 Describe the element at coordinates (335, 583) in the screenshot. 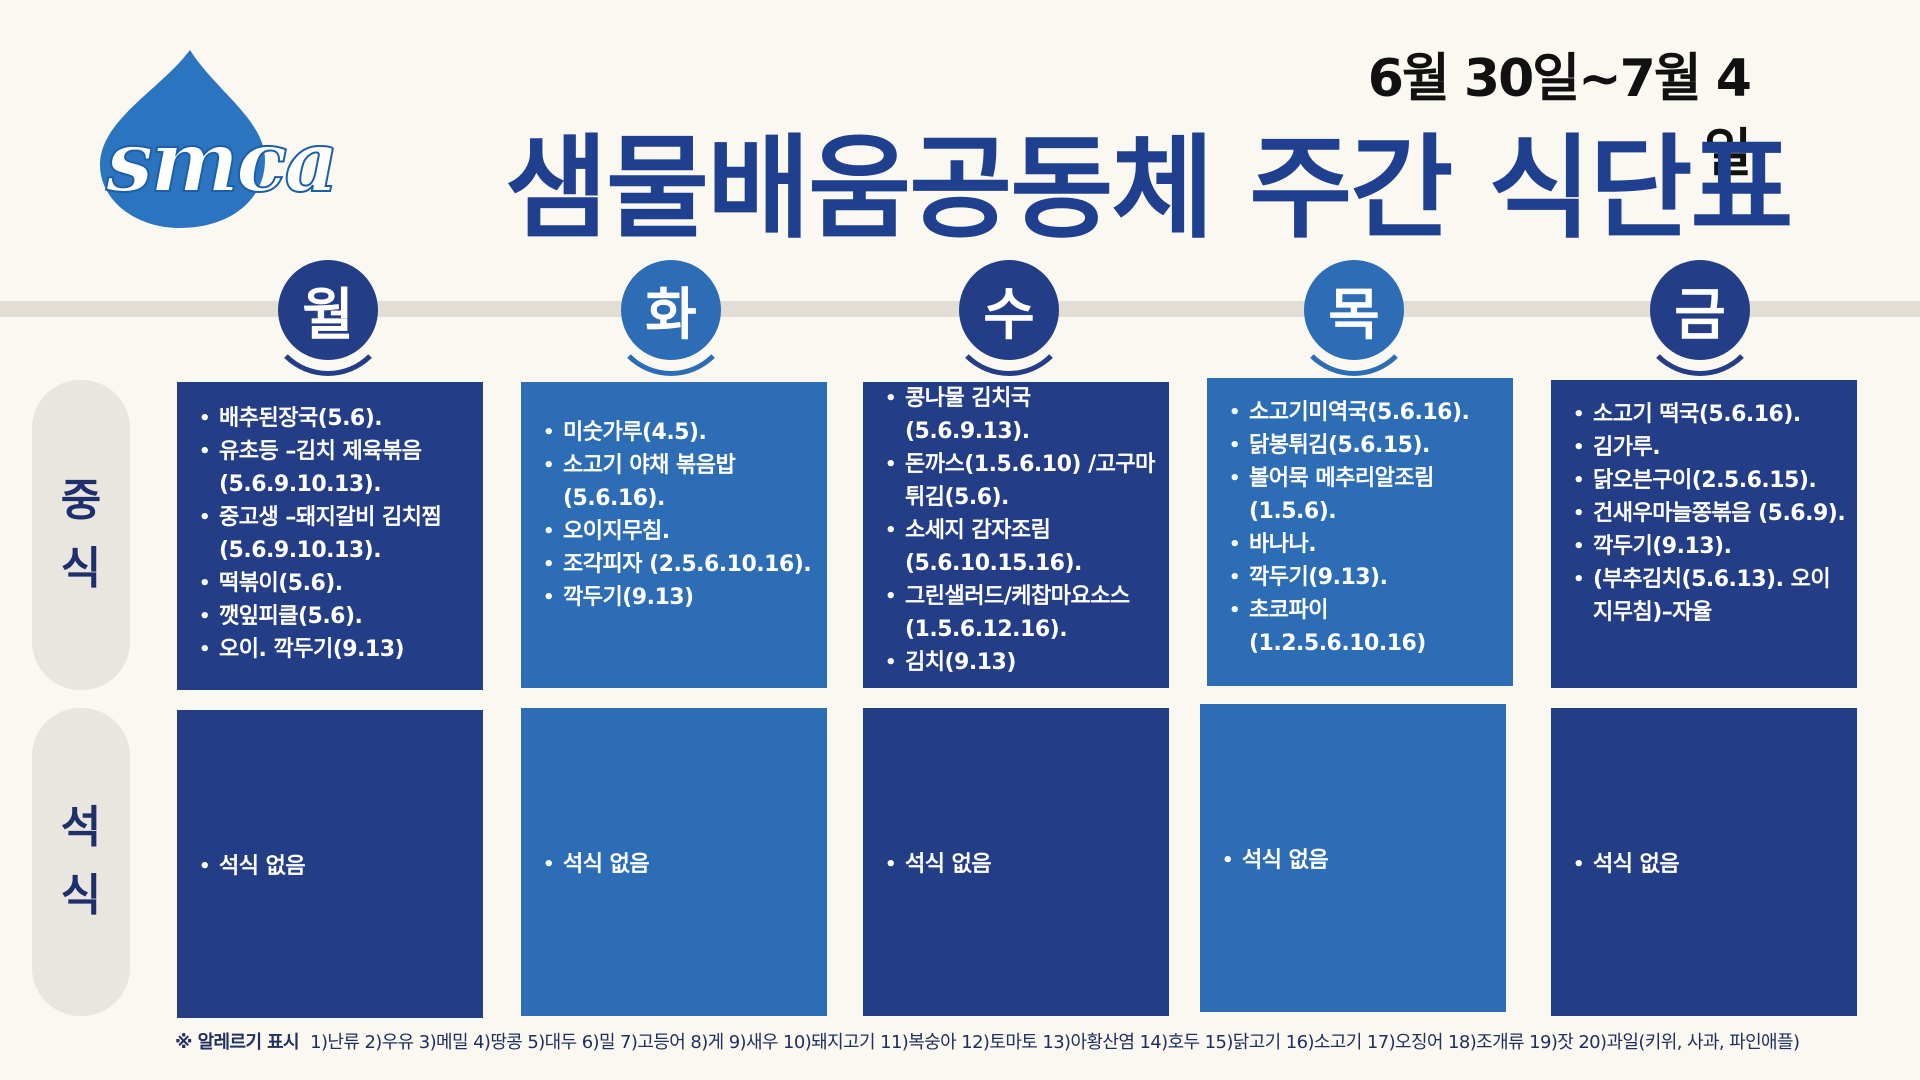

I see `menu-item: 떡볶이(5.6).` at that location.